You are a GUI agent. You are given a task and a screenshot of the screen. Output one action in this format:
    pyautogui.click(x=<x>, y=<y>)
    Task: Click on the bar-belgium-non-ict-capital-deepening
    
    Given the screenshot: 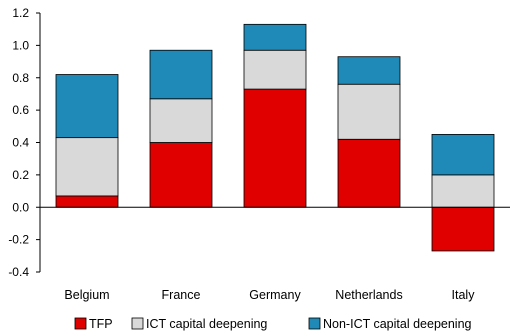 What is the action you would take?
    pyautogui.click(x=87, y=106)
    